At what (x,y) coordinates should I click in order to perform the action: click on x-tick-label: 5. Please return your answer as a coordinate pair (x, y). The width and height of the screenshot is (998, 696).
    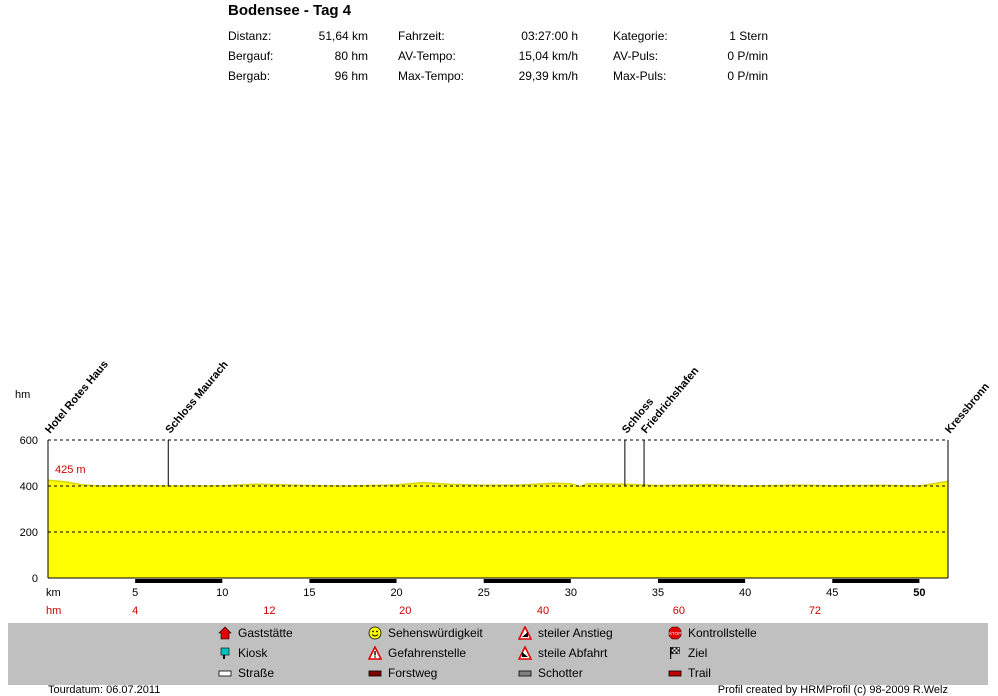
    Looking at the image, I should click on (135, 593).